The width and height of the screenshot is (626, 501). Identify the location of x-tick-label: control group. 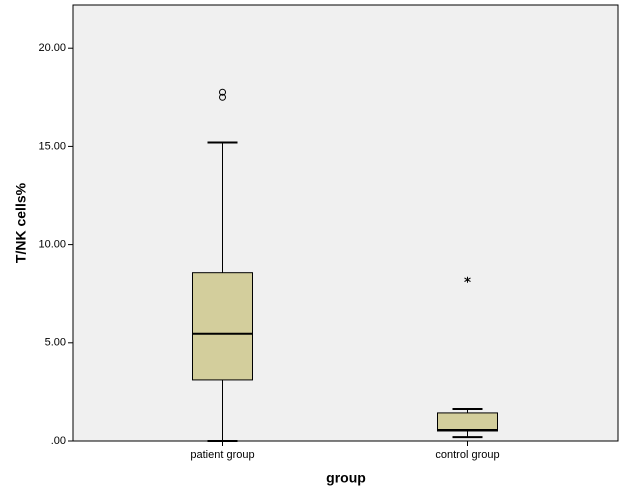
(467, 455).